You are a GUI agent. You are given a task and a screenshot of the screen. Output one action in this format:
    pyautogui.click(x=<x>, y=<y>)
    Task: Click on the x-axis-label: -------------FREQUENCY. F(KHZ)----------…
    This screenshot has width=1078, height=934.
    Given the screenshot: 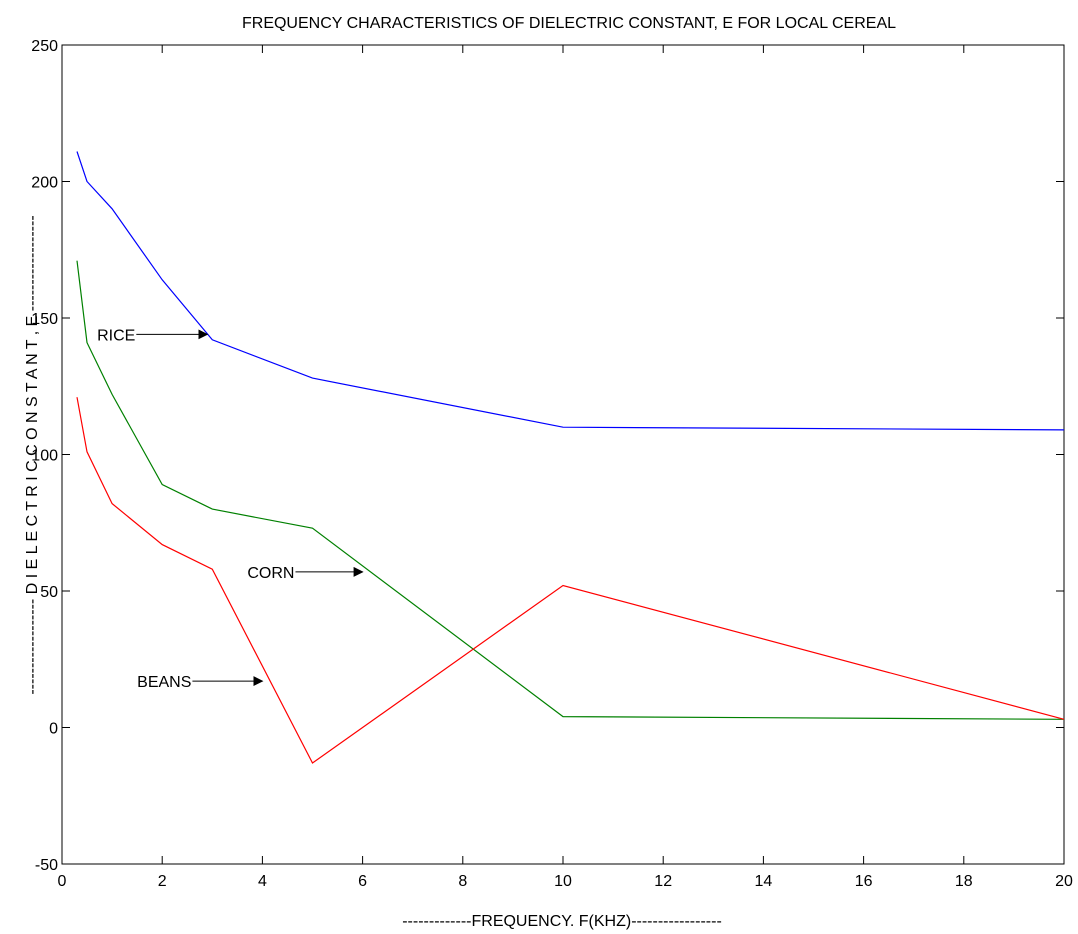 What is the action you would take?
    pyautogui.click(x=562, y=921)
    